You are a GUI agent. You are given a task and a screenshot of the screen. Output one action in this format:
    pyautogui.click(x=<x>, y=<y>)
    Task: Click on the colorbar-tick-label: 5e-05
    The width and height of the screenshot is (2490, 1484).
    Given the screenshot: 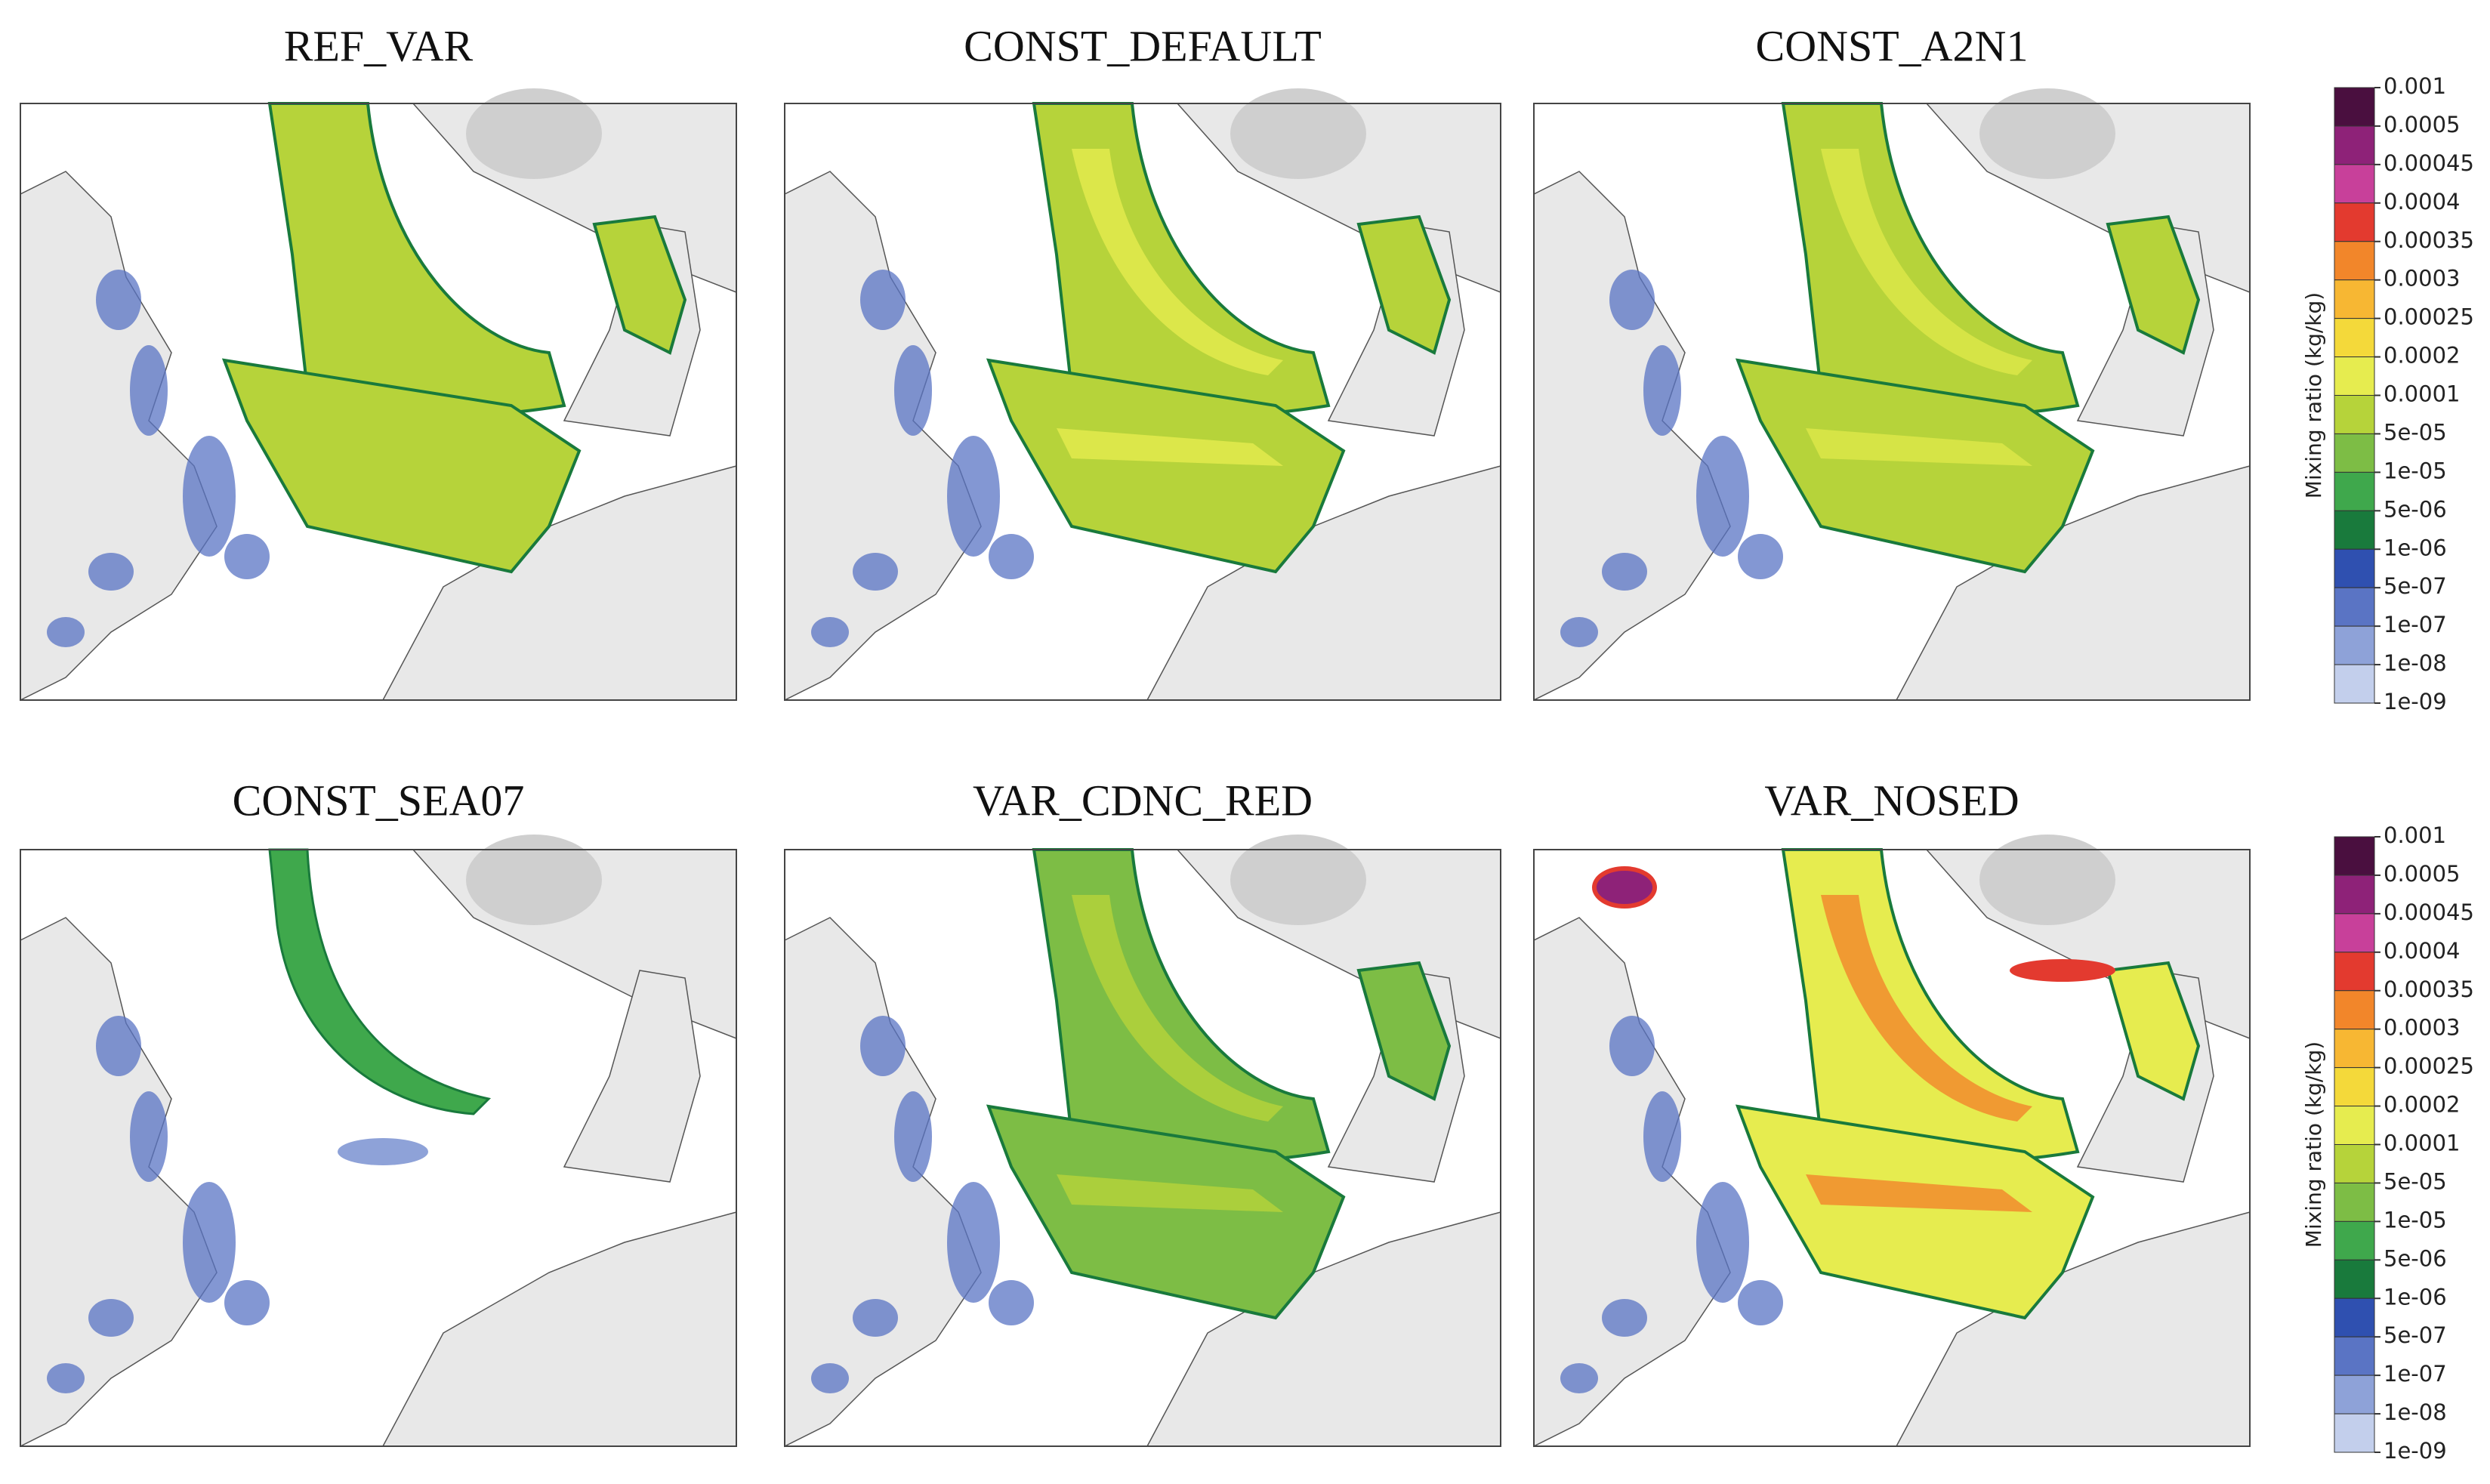 What is the action you would take?
    pyautogui.click(x=2415, y=1181)
    